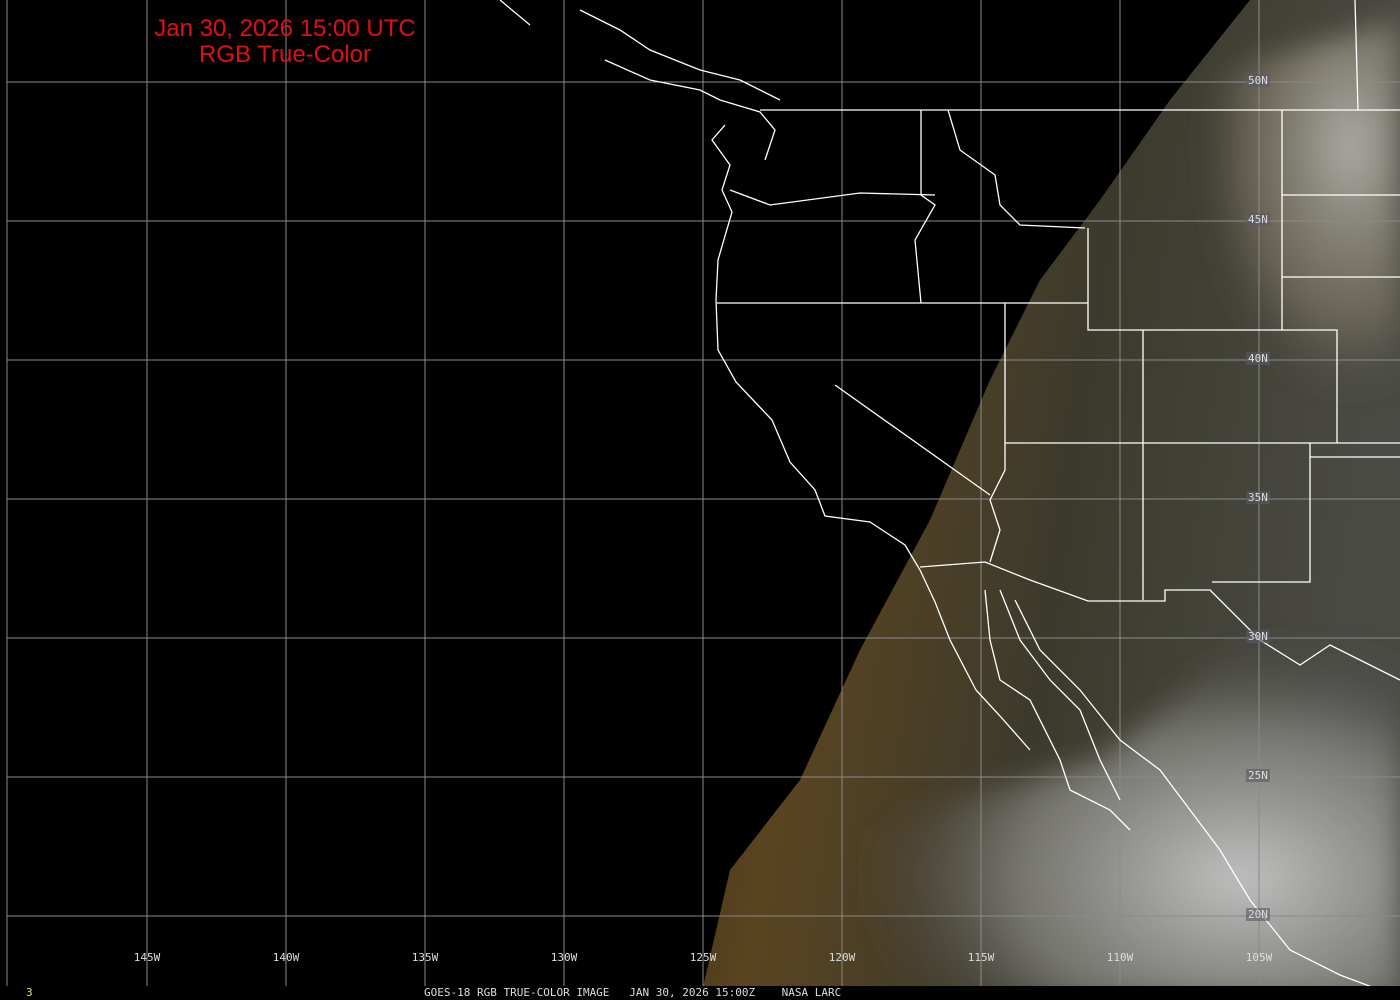 Image resolution: width=1400 pixels, height=1000 pixels. Describe the element at coordinates (1197, 795) in the screenshot. I see `mexico-mainland-coast` at that location.